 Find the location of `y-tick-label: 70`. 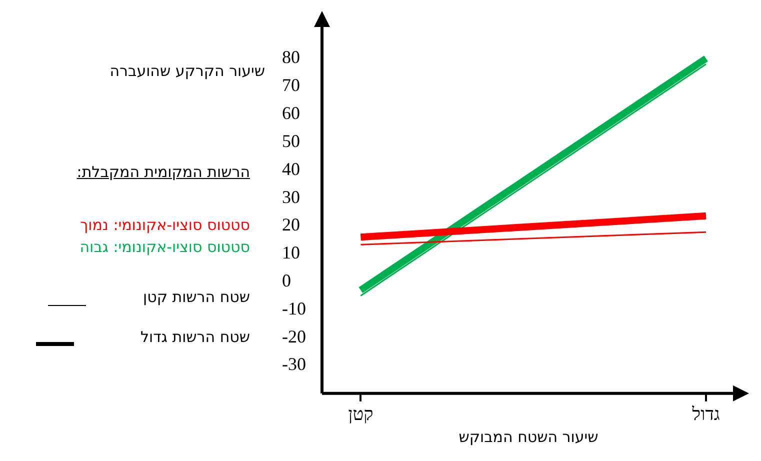

y-tick-label: 70 is located at coordinates (291, 85).